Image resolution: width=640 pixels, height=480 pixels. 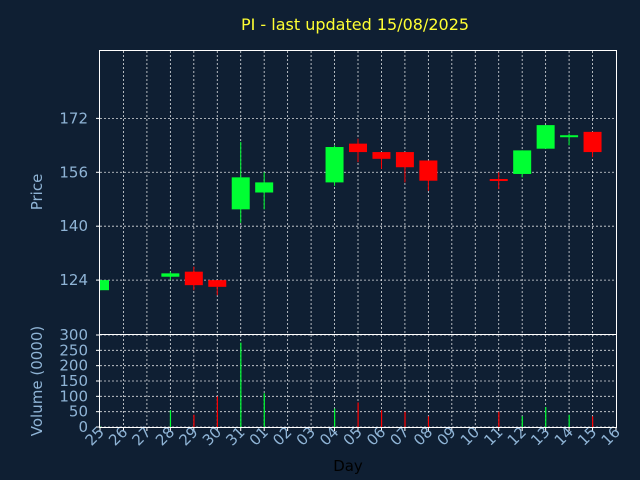 I want to click on price-tick-label: 124, so click(x=73, y=280).